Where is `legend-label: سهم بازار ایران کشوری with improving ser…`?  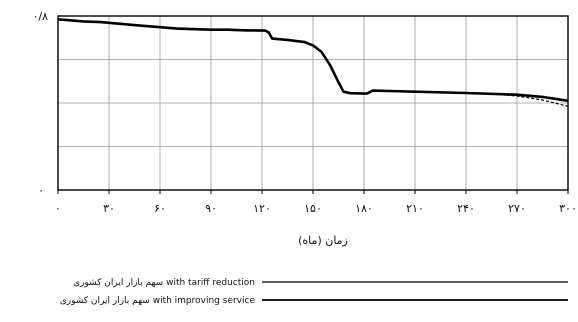
legend-label: سهم بازار ایران کشوری with improving ser… is located at coordinates (158, 301).